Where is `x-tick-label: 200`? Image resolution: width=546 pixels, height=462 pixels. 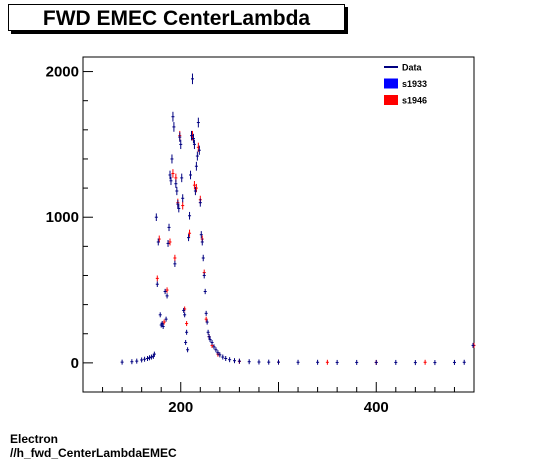 x-tick-label: 200 is located at coordinates (180, 407).